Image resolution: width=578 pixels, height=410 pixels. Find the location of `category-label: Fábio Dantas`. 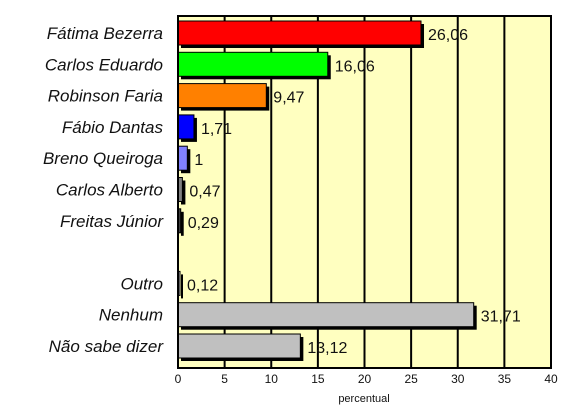

category-label: Fábio Dantas is located at coordinates (113, 127).